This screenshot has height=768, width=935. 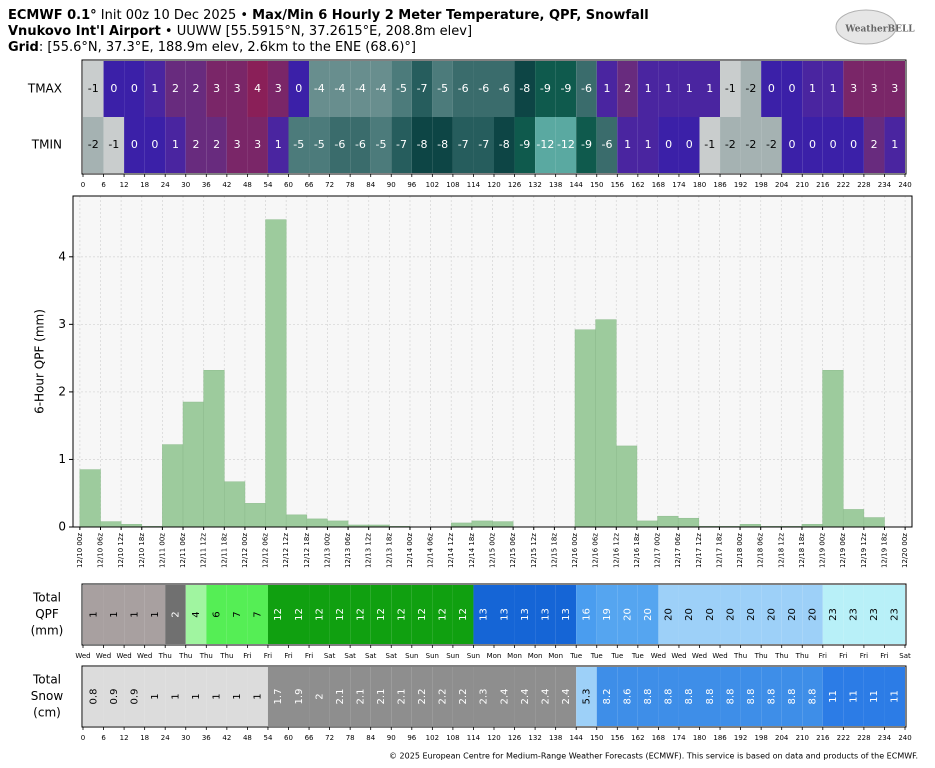 I want to click on x-tick-label: 186, so click(x=720, y=738).